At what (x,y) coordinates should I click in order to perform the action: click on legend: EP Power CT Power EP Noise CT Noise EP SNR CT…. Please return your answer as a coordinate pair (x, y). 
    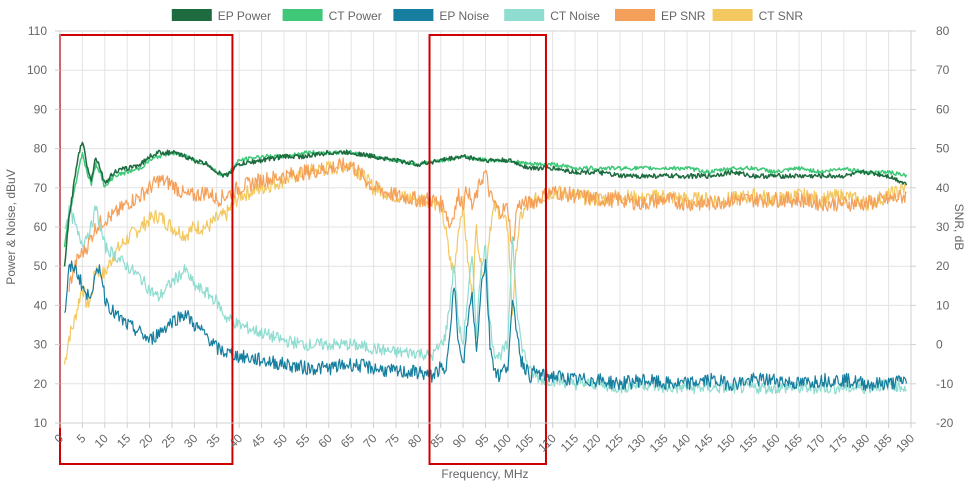
    Looking at the image, I should click on (487, 16).